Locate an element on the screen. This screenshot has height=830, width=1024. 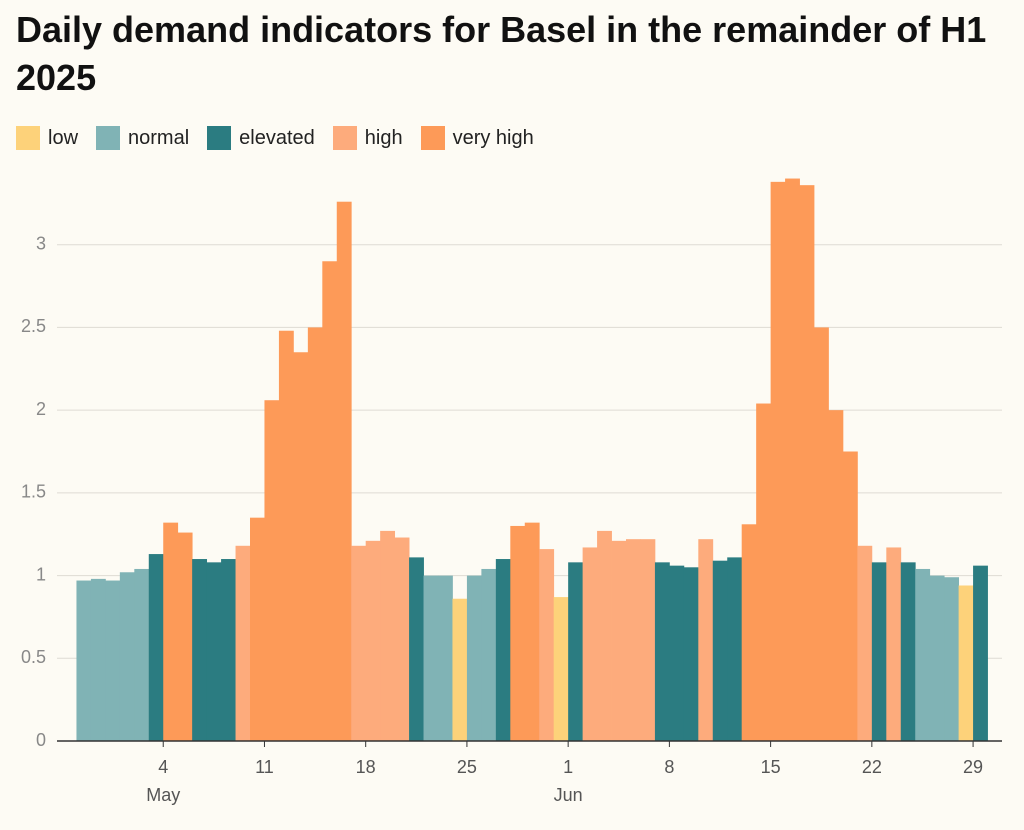
legend-label: elevated is located at coordinates (277, 137).